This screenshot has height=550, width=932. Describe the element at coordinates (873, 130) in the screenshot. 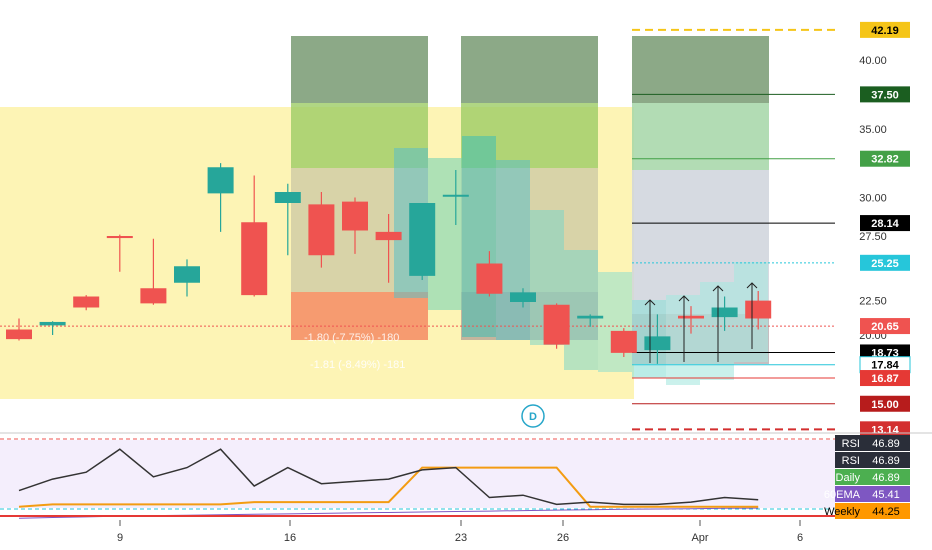

I see `price-tick-label: 35.00` at that location.